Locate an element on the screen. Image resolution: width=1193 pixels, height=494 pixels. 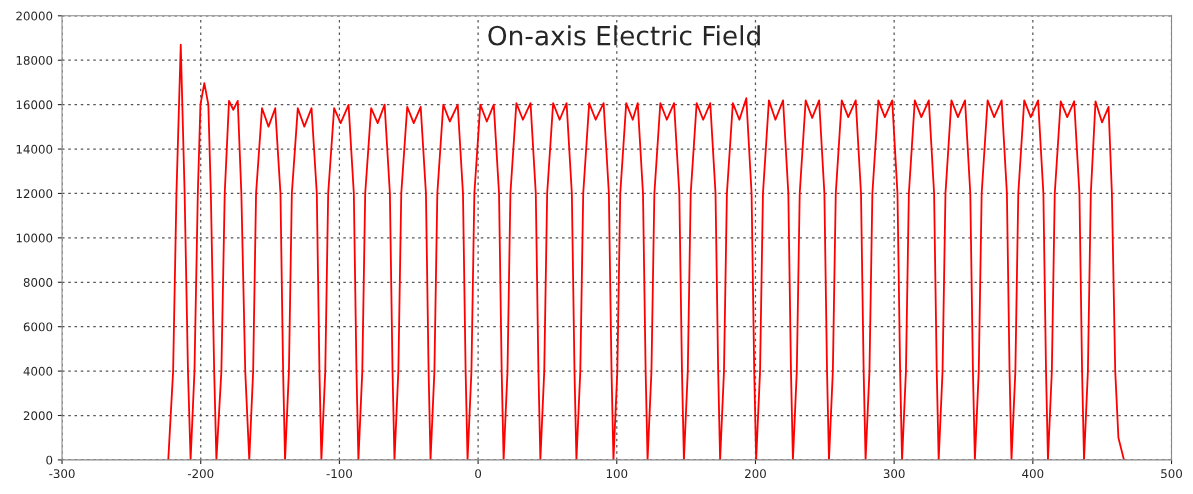
x-tick-label: 300 is located at coordinates (894, 474).